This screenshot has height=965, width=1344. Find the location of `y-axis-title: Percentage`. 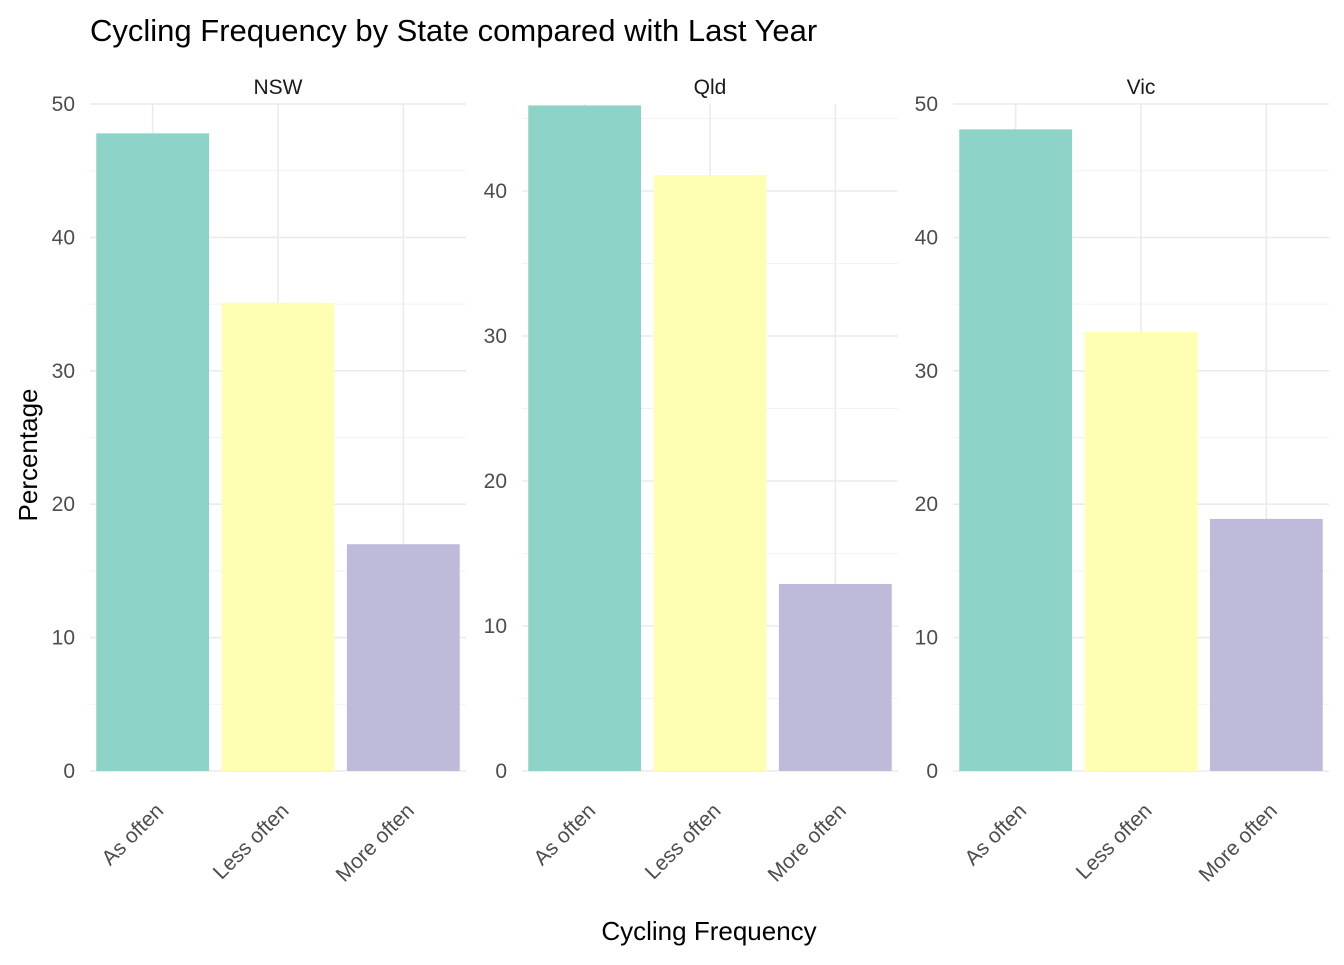

y-axis-title: Percentage is located at coordinates (28, 455).